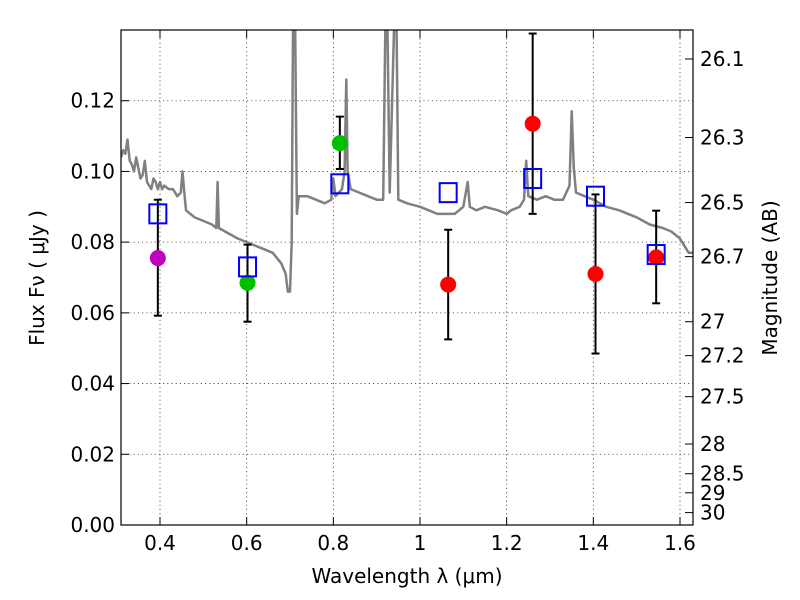 This screenshot has height=600, width=800. I want to click on y-tick-label: 0.02, so click(92, 454).